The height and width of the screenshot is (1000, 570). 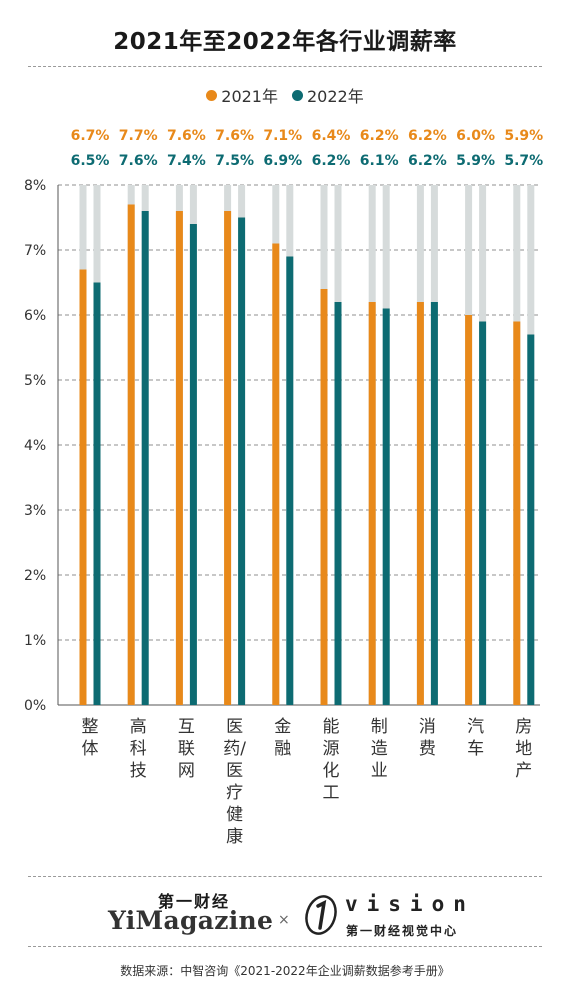 I want to click on legend-item-2022: 2022年, so click(x=328, y=95).